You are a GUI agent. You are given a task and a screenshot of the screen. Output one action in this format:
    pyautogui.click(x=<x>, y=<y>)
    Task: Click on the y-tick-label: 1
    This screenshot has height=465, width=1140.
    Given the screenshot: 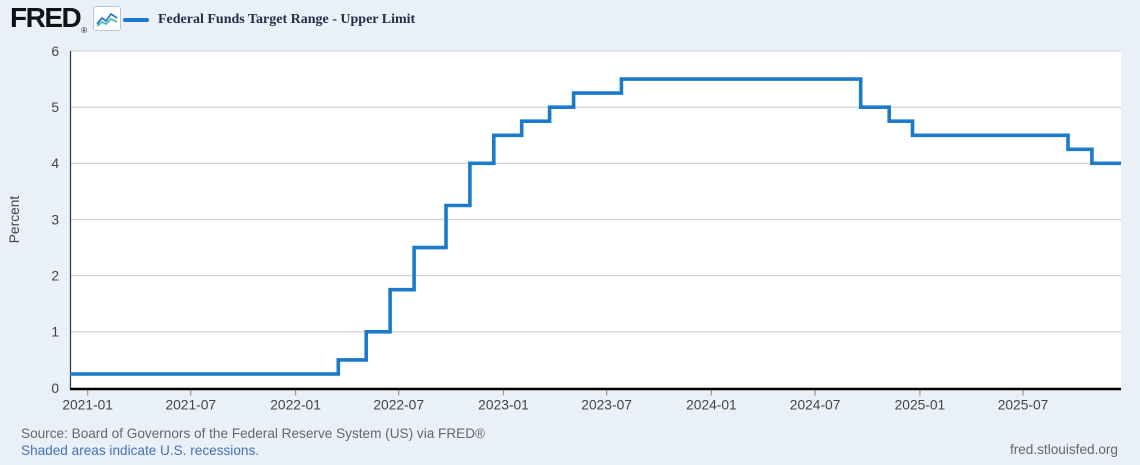 What is the action you would take?
    pyautogui.click(x=55, y=332)
    